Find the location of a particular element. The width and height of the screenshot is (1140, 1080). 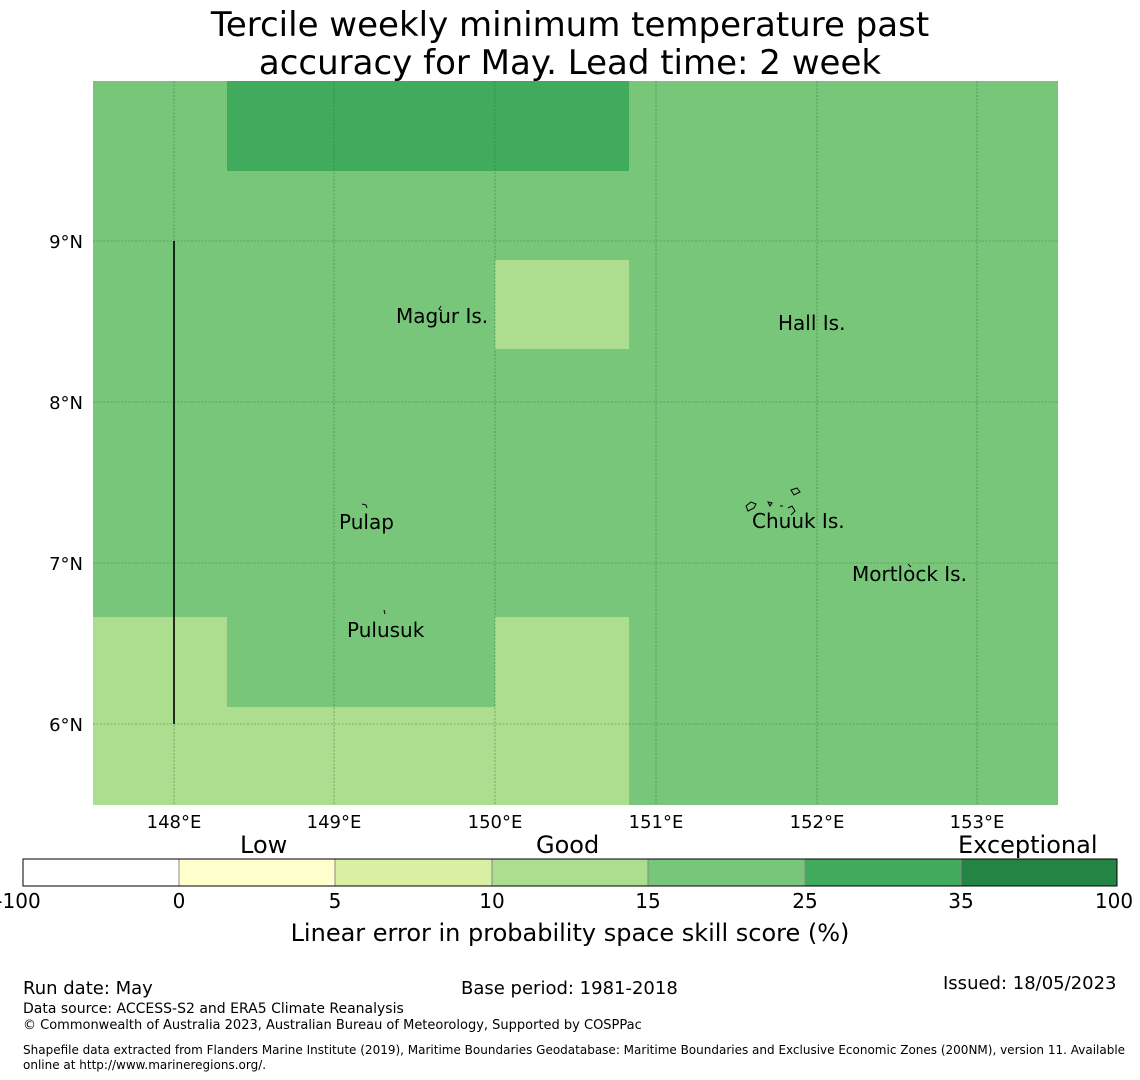

legend-category-low: Low is located at coordinates (263, 845).